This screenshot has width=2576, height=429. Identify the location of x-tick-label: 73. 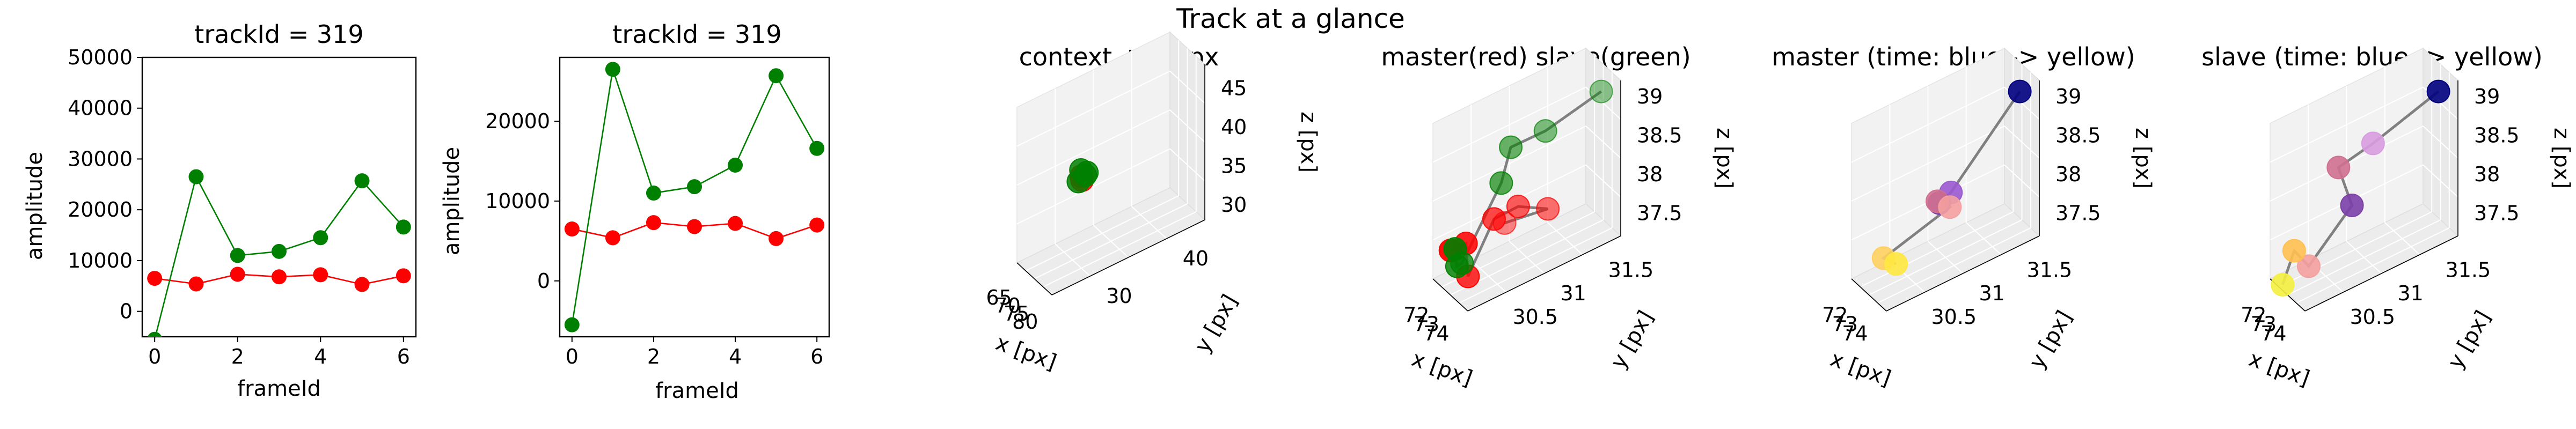
(1845, 324).